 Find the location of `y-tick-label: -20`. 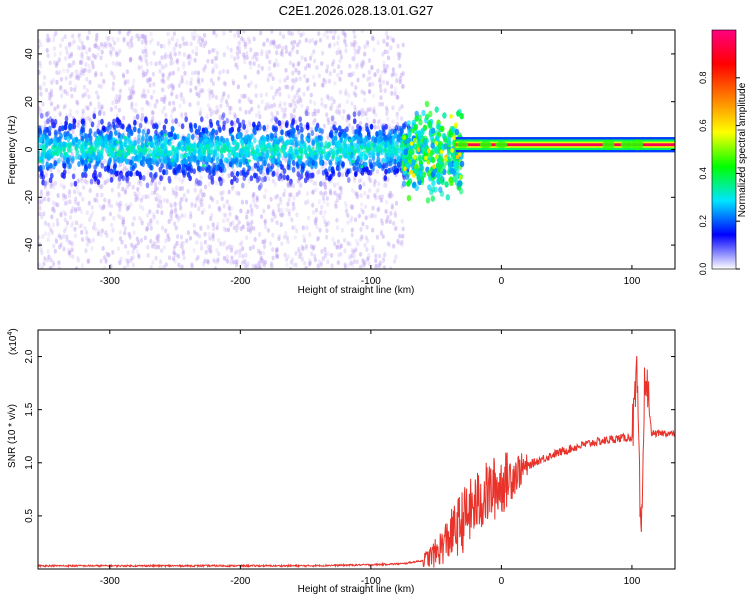

y-tick-label: -20 is located at coordinates (29, 197).